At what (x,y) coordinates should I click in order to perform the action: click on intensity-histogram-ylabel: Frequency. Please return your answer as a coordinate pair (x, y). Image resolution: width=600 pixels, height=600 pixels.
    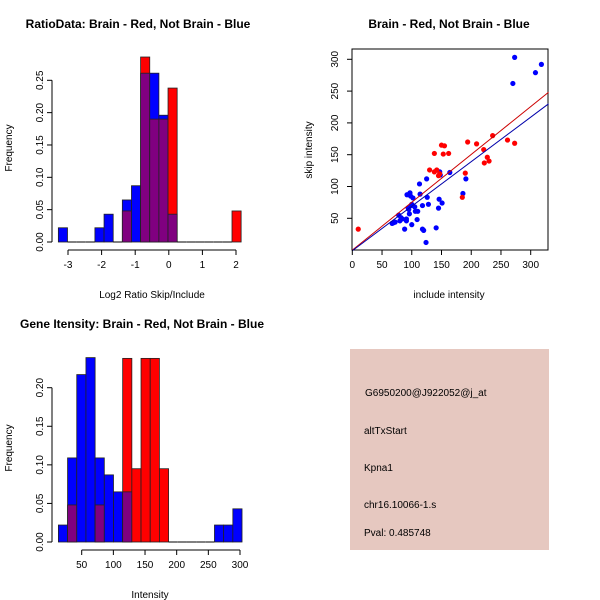
    Looking at the image, I should click on (9, 447).